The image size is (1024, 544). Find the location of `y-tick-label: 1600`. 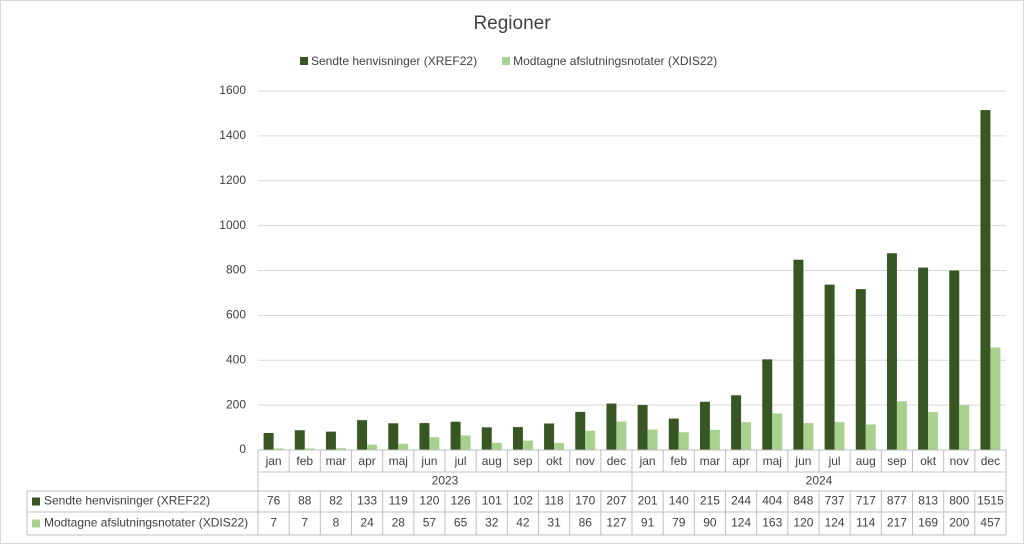

y-tick-label: 1600 is located at coordinates (232, 90).